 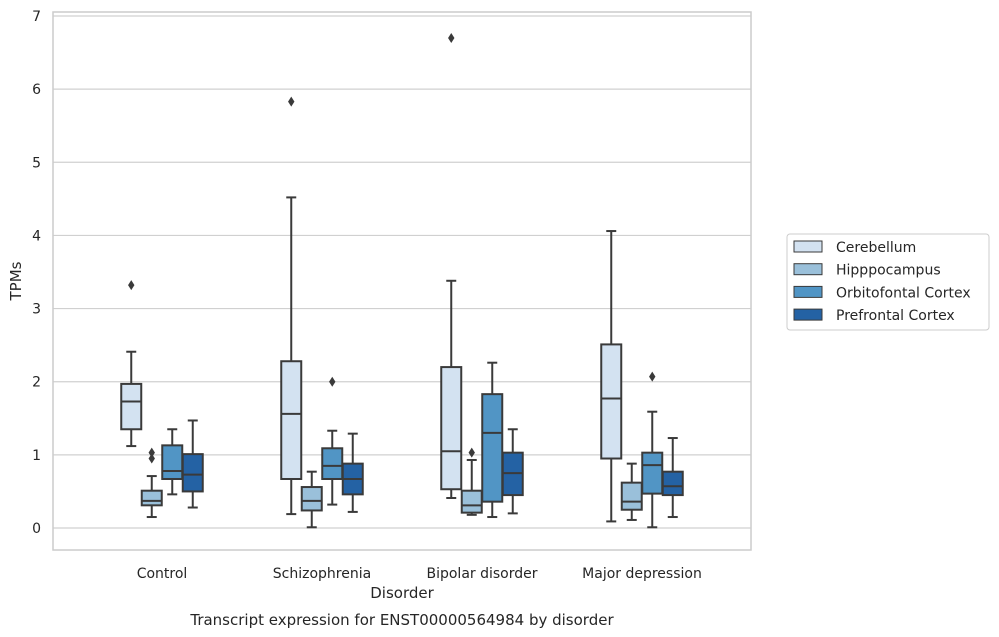 I want to click on legend-label: Prefrontal Cortex, so click(x=895, y=316).